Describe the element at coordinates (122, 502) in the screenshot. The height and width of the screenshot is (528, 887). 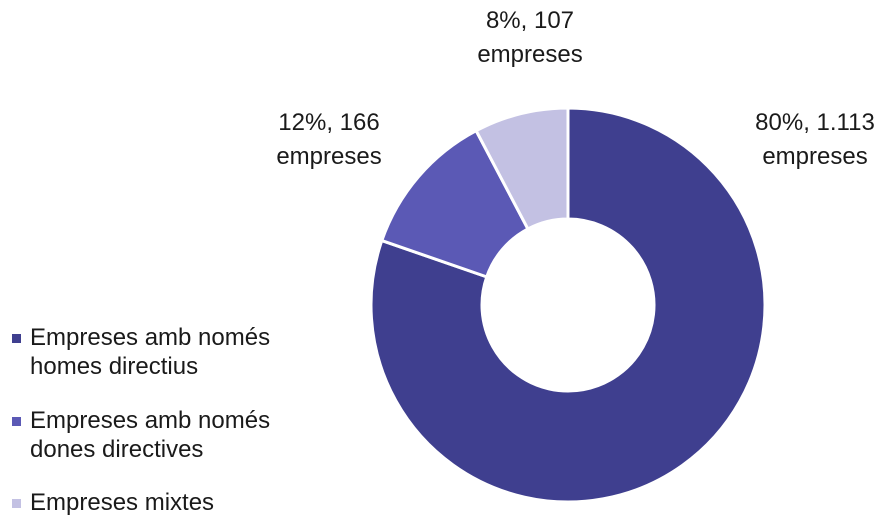
I see `legend-label: Empreses mixtes` at that location.